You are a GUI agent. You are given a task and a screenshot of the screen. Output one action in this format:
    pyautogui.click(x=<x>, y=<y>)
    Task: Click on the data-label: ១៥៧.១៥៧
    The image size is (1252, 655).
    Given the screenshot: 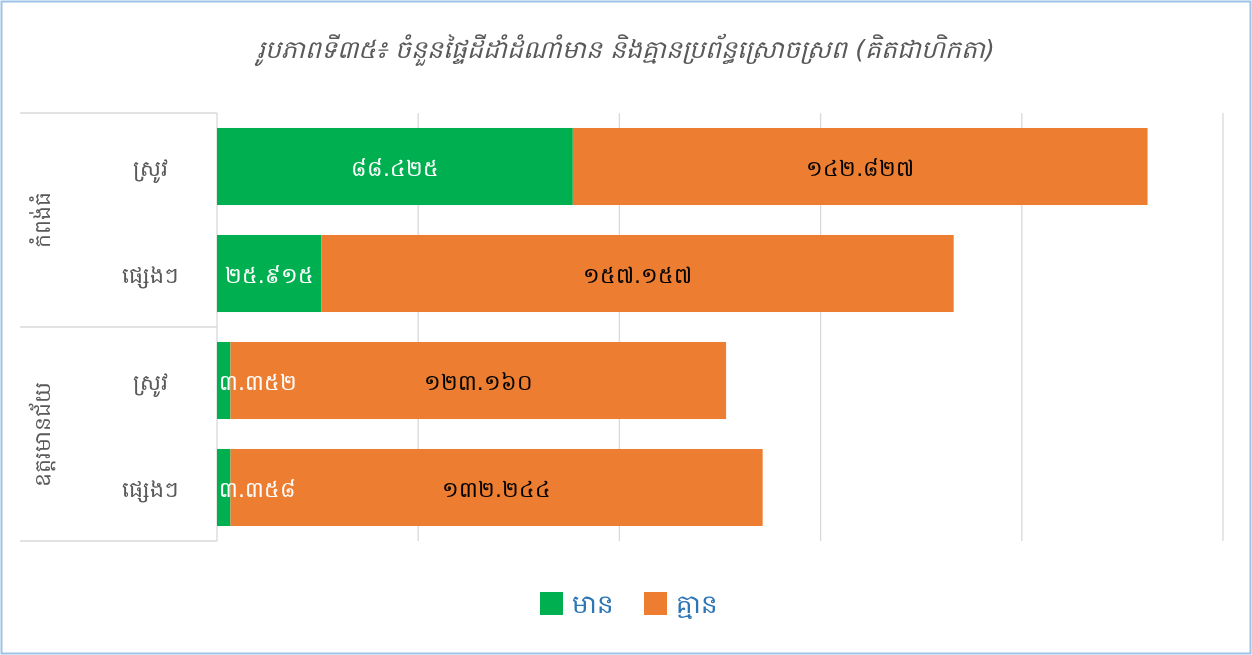 What is the action you would take?
    pyautogui.click(x=637, y=275)
    